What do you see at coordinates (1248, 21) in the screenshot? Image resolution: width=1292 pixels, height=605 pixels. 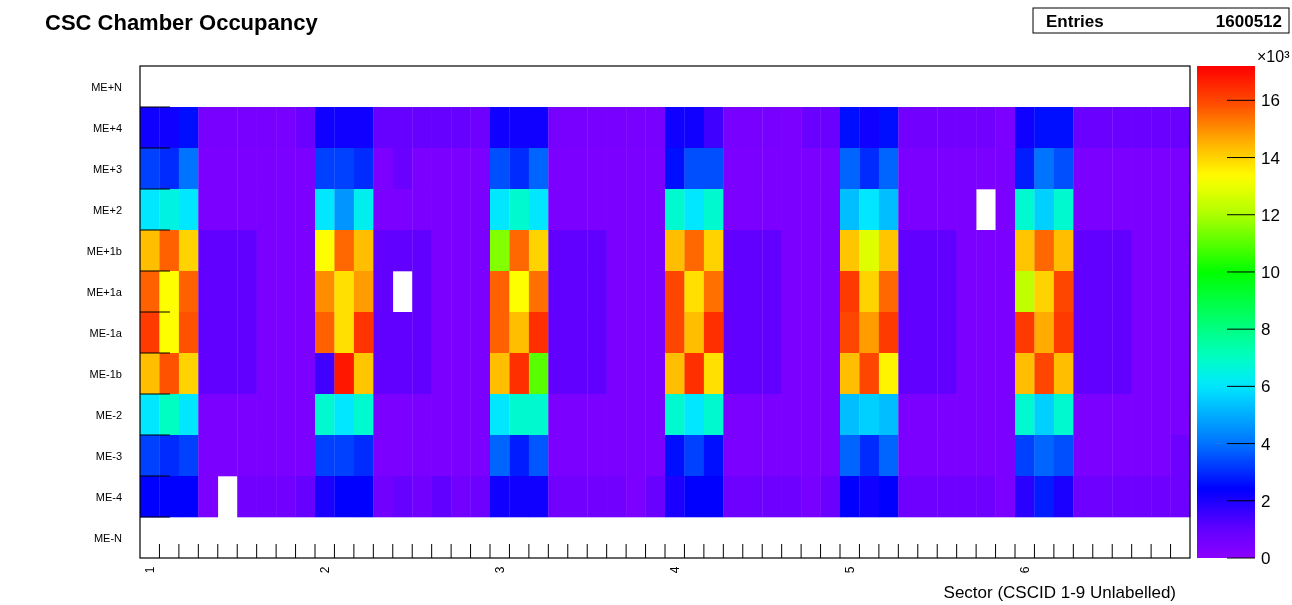 I see `text: 1600512` at bounding box center [1248, 21].